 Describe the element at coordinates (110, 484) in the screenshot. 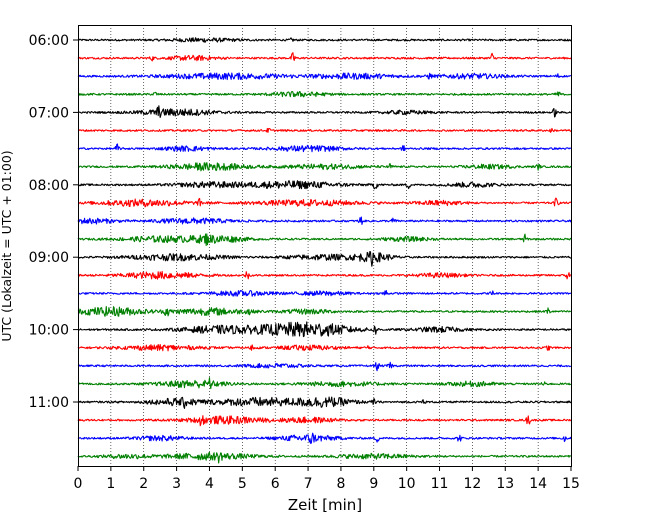

I see `x-tick-label-1: 1` at that location.